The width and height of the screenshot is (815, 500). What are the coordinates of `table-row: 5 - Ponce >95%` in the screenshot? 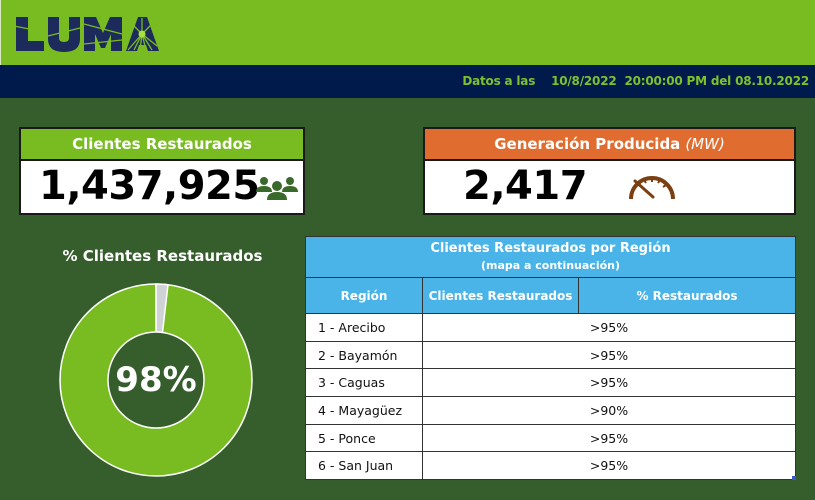 It's located at (550, 438).